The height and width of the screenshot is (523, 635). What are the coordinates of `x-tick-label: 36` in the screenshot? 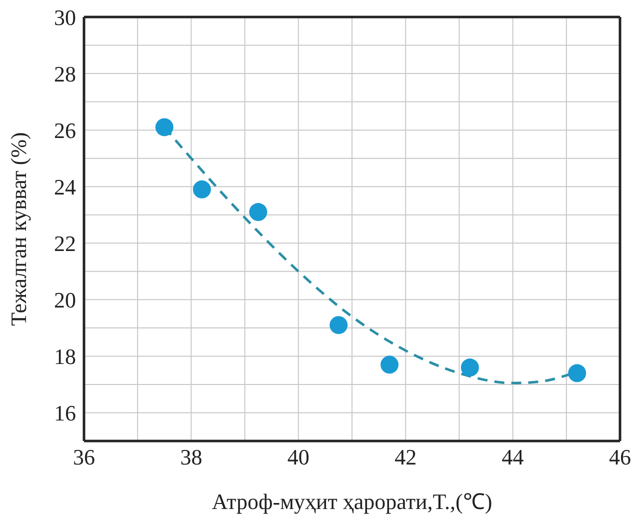 It's located at (84, 457).